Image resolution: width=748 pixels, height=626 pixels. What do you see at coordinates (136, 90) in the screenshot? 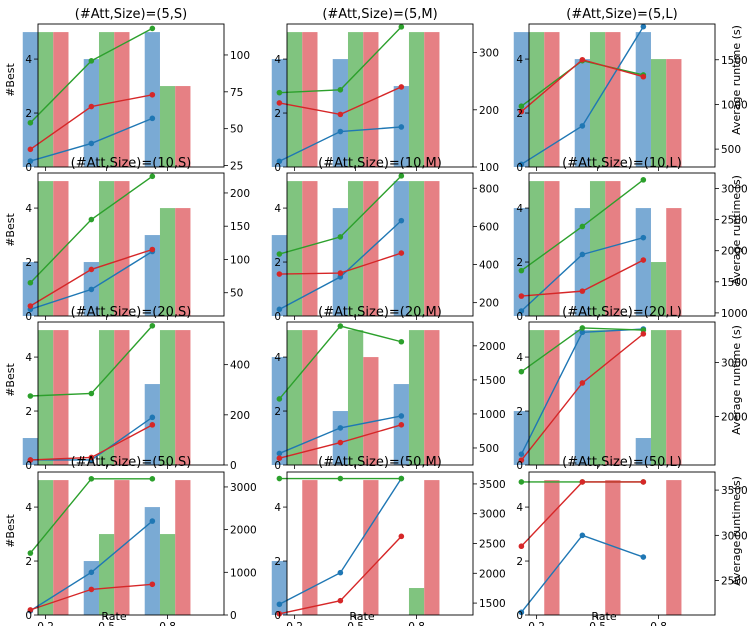
I see `subplot-1: (#Att,Size)=(5,S) 0 2 4 25 50 75 100` at bounding box center [136, 90].